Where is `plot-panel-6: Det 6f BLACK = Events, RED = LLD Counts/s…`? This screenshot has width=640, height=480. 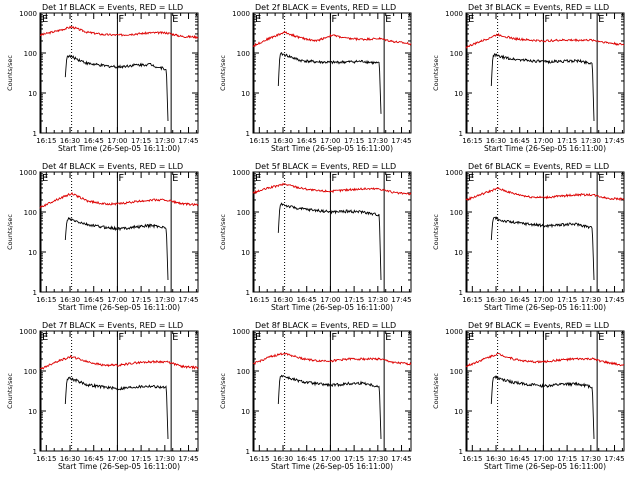
plot-panel-6: Det 6f BLACK = Events, RED = LLD Counts/s… is located at coordinates (528, 237).